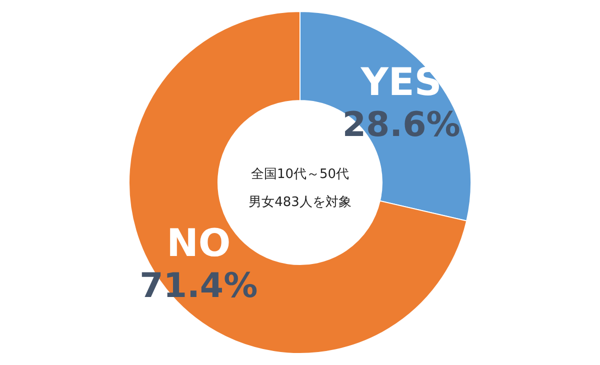 The image size is (600, 365). Describe the element at coordinates (401, 82) in the screenshot. I see `slice-label: YES` at that location.